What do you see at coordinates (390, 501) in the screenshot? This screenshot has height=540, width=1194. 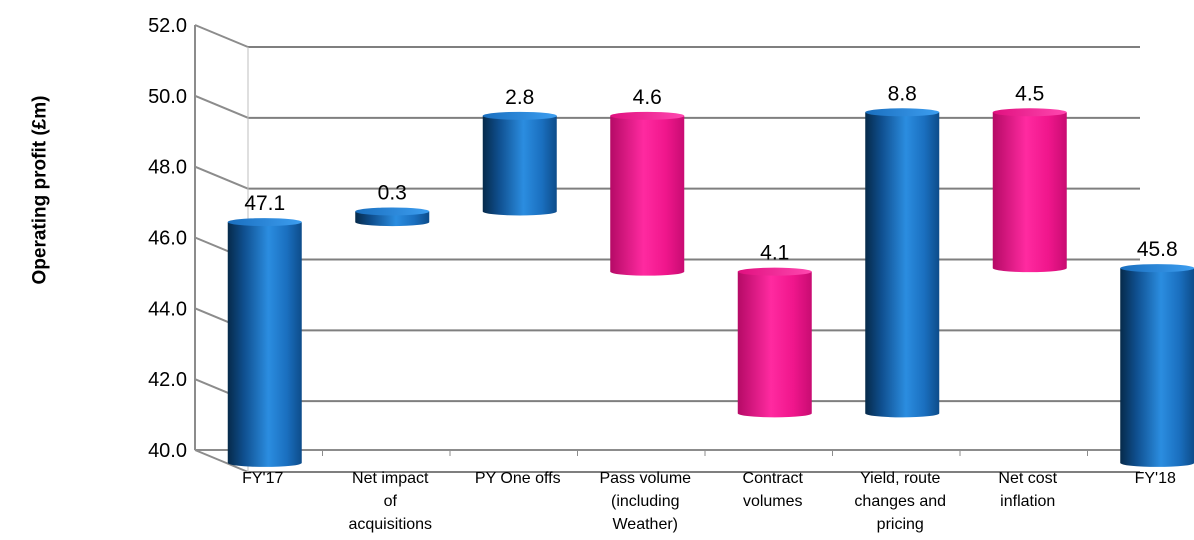 I see `x-tick-label: Net impact of acquisitions` at bounding box center [390, 501].